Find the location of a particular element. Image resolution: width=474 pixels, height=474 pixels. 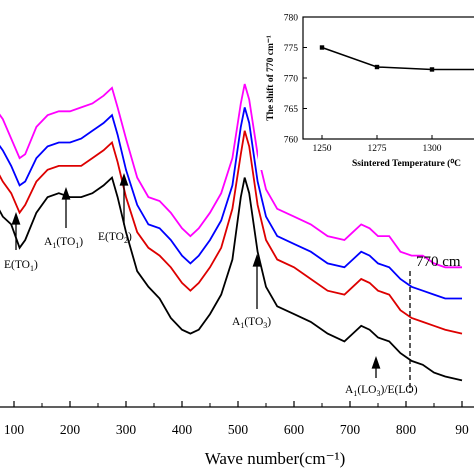

inset-y-tick-label: 780 is located at coordinates (291, 19).